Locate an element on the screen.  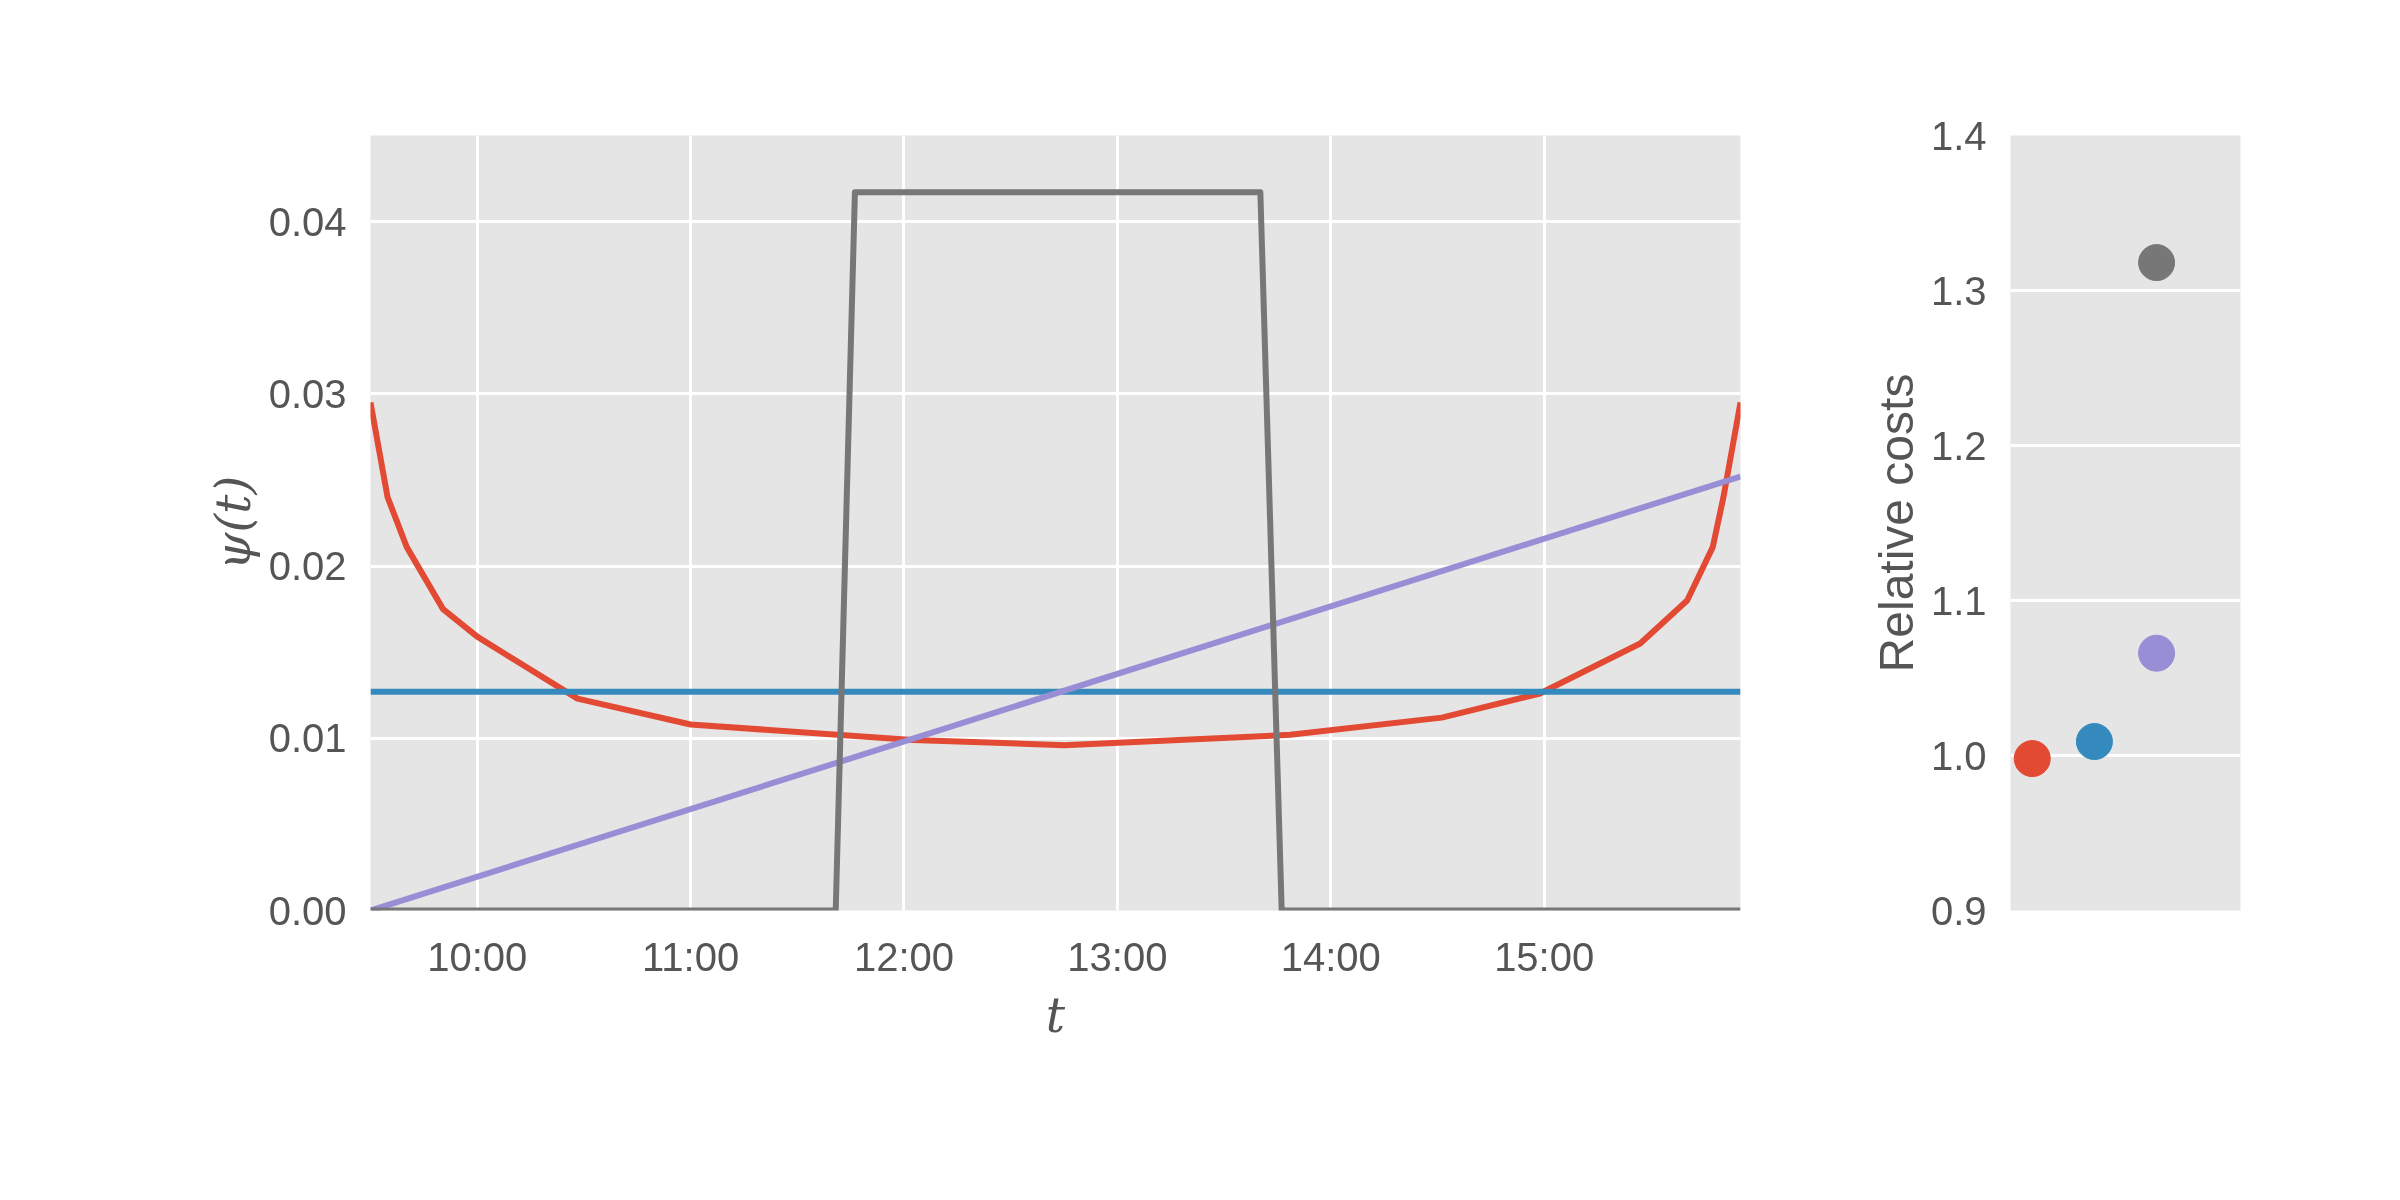
y-tick-label: 0.00 is located at coordinates (307, 910).